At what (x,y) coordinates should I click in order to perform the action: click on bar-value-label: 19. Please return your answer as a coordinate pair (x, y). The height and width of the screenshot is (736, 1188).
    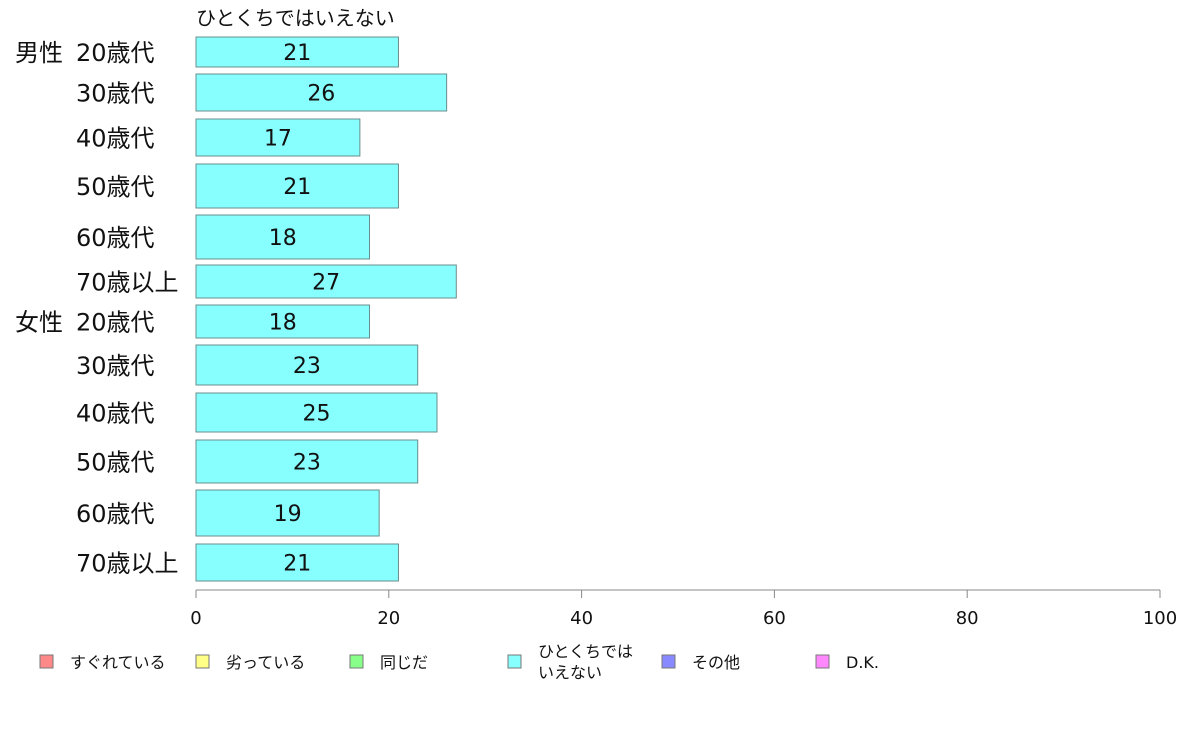
    Looking at the image, I should click on (288, 514).